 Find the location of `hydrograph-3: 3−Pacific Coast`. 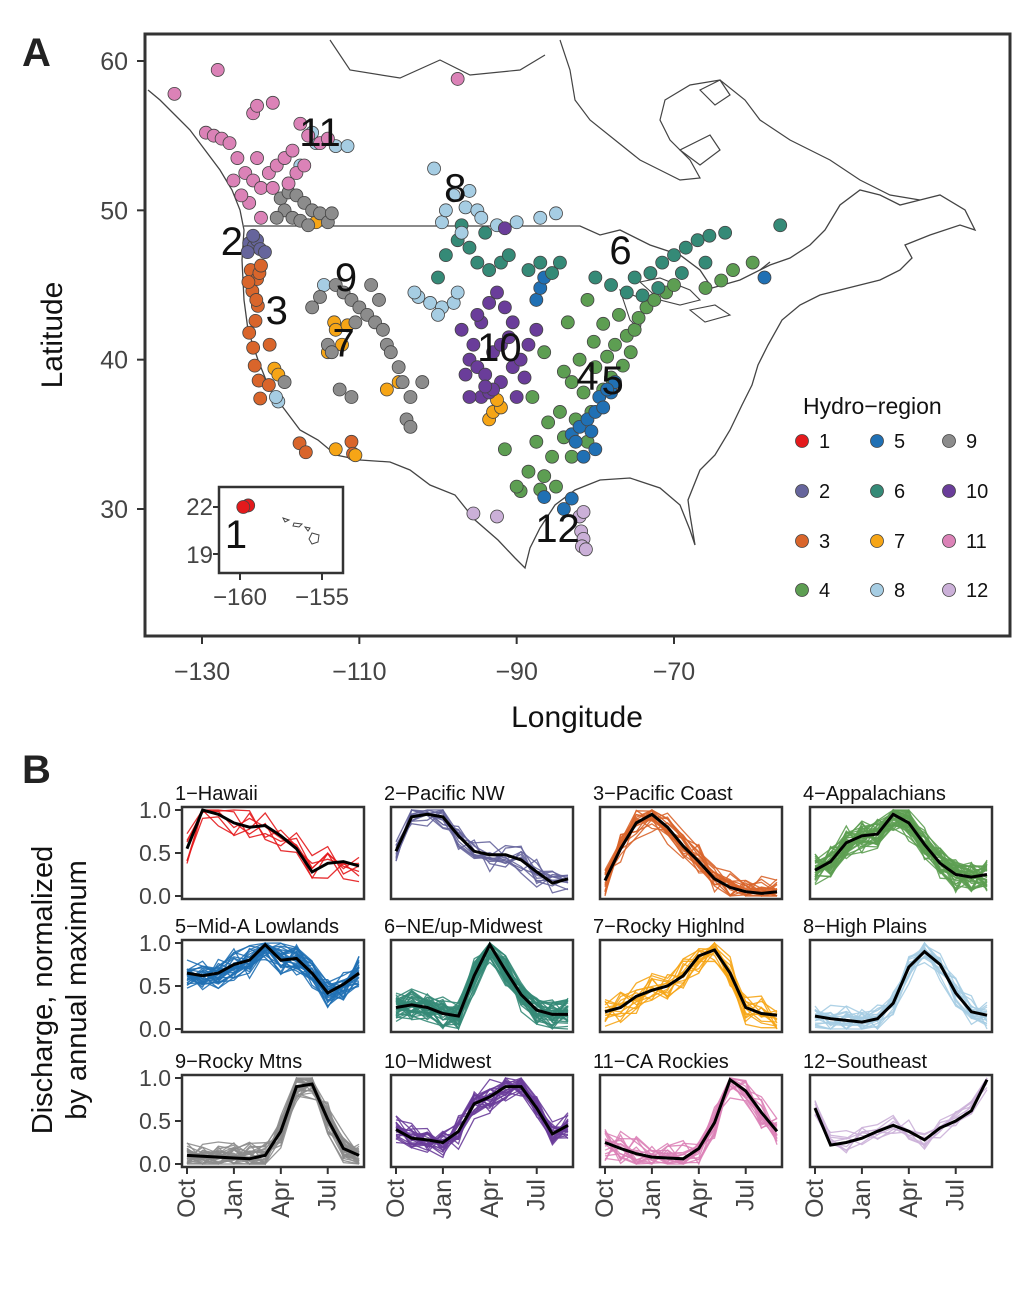

hydrograph-3: 3−Pacific Coast is located at coordinates (688, 842).